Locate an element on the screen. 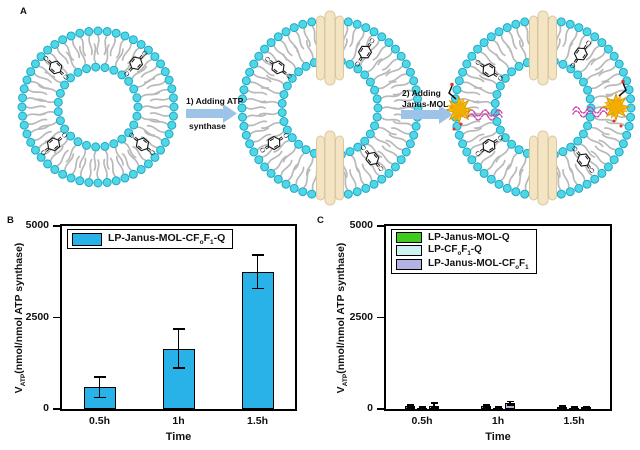  bar-1.5h-s1 is located at coordinates (574, 408).